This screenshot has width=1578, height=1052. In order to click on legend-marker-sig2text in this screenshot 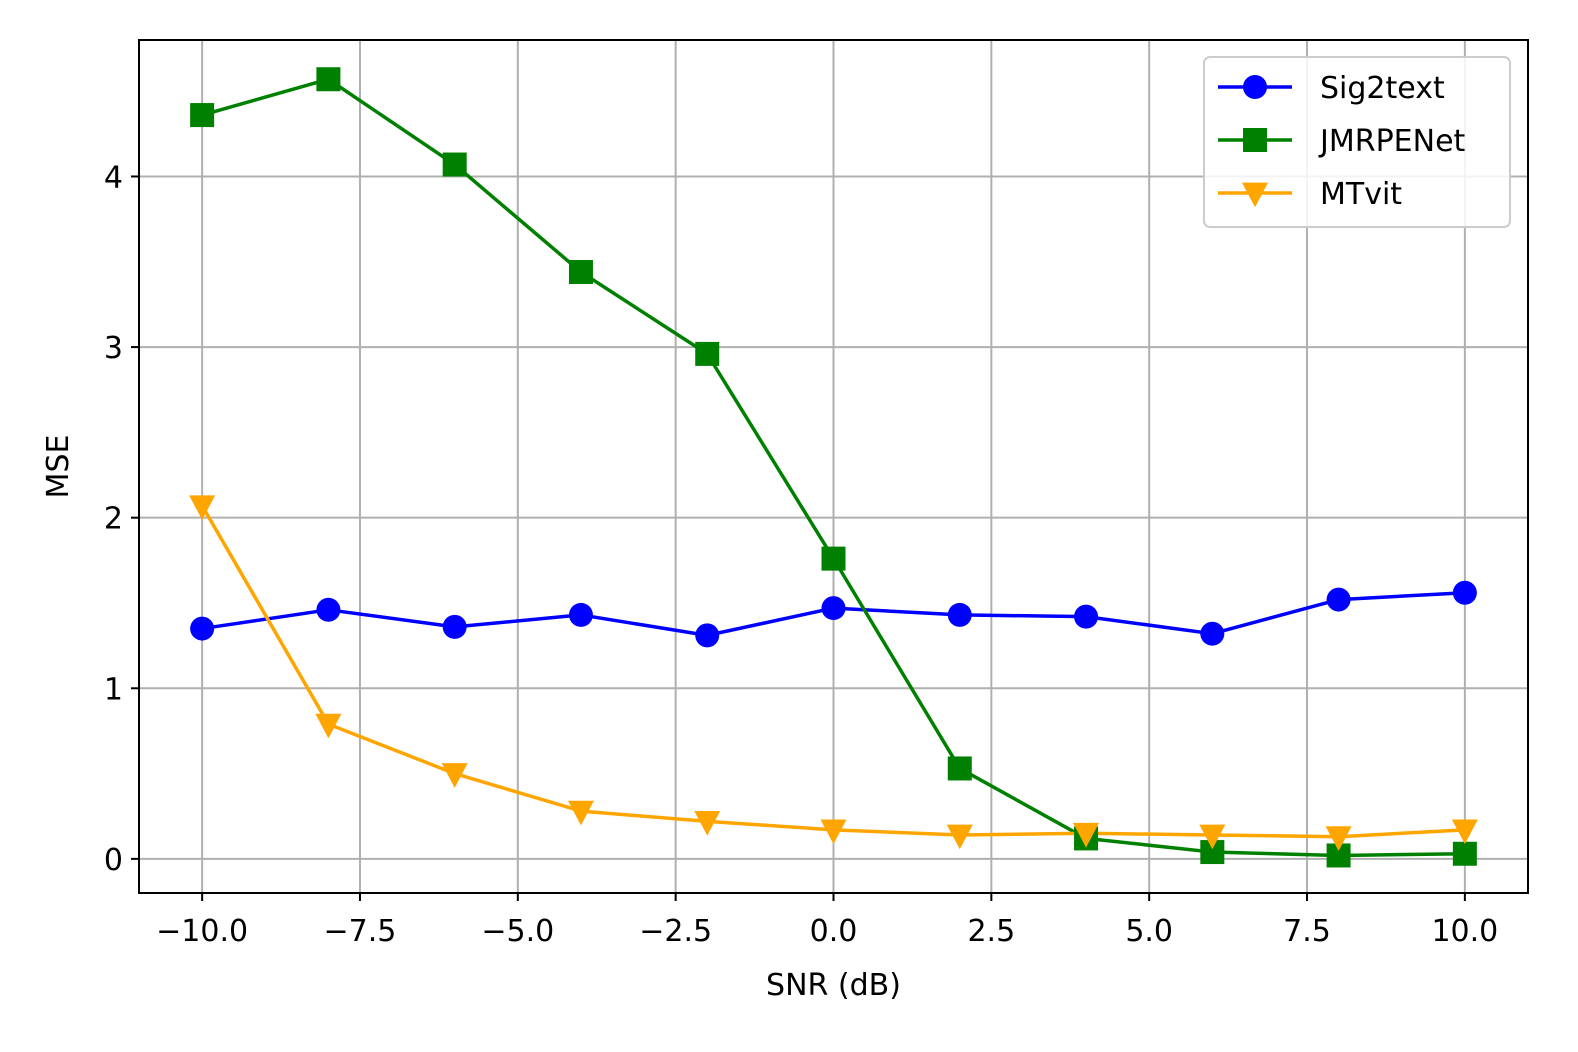, I will do `click(1255, 87)`.